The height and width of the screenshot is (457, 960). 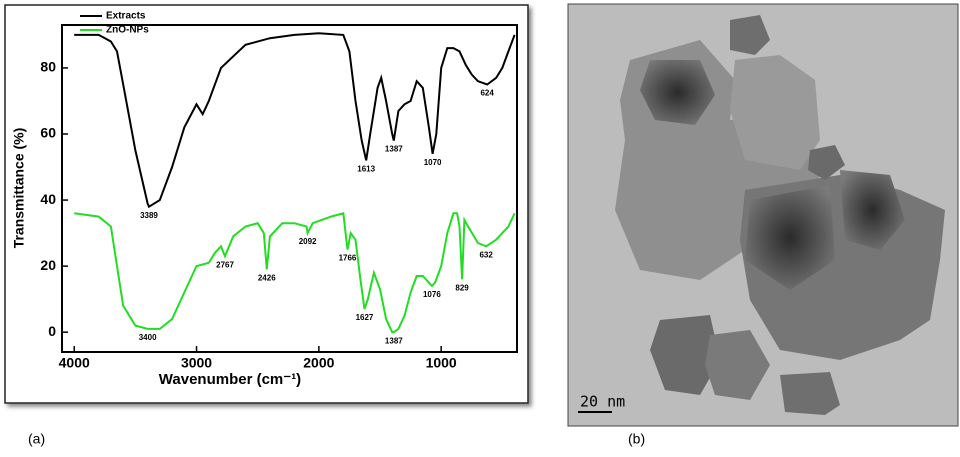 What do you see at coordinates (48, 133) in the screenshot?
I see `y-tick-label: 60` at bounding box center [48, 133].